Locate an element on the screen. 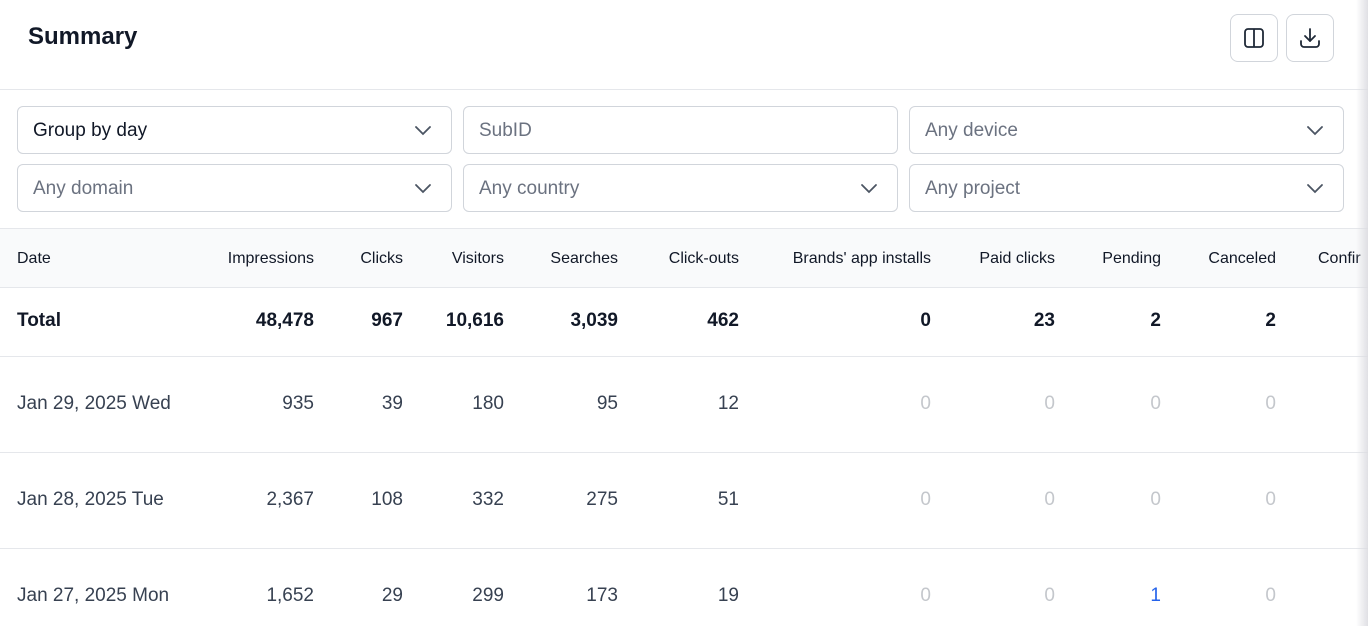 The image size is (1368, 626). project-select: Any project is located at coordinates (1126, 188).